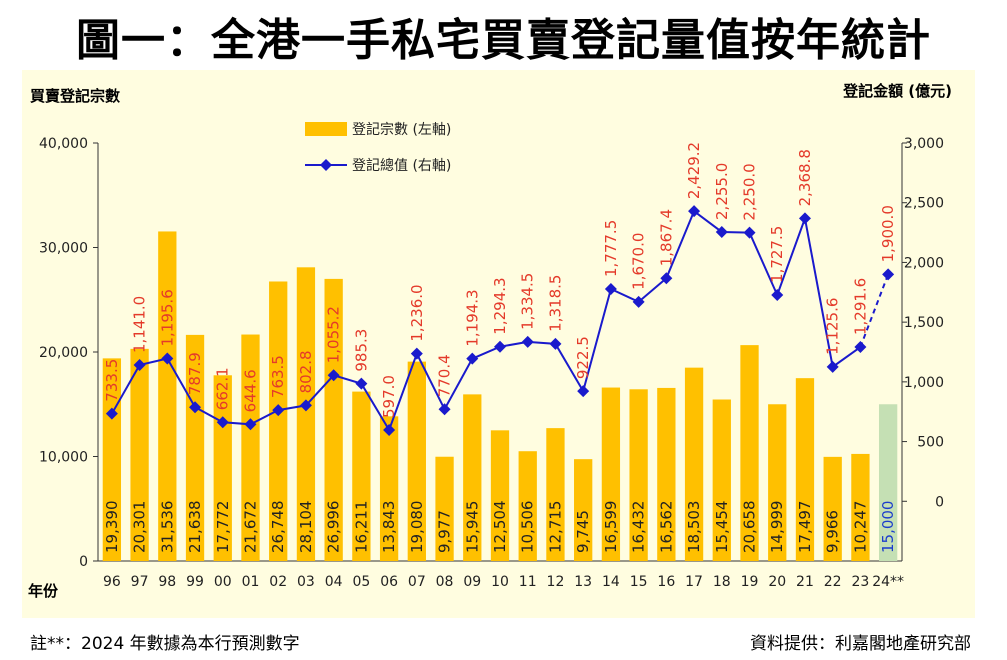 The image size is (1007, 660). I want to click on x-tick-label: 96, so click(112, 582).